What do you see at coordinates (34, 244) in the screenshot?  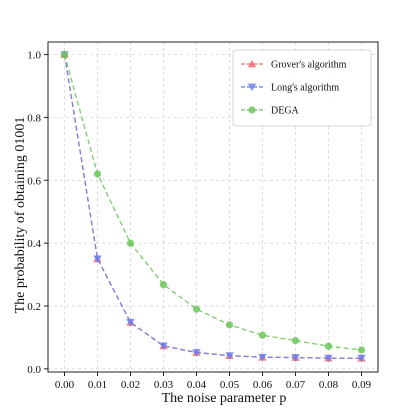 I see `y-tick-label: 0.4` at bounding box center [34, 244].